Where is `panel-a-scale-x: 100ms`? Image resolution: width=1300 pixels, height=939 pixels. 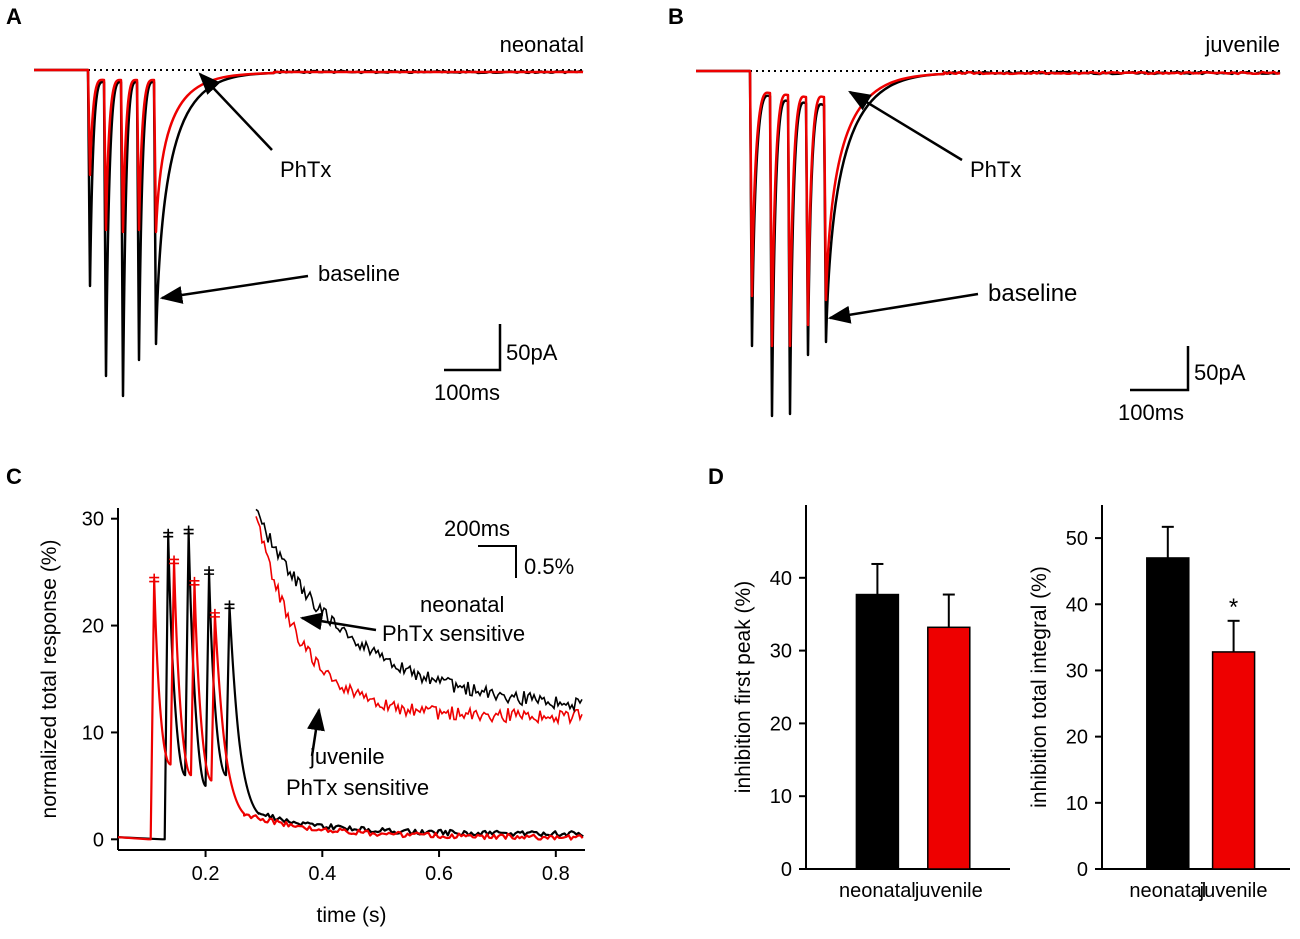 panel-a-scale-x: 100ms is located at coordinates (467, 392).